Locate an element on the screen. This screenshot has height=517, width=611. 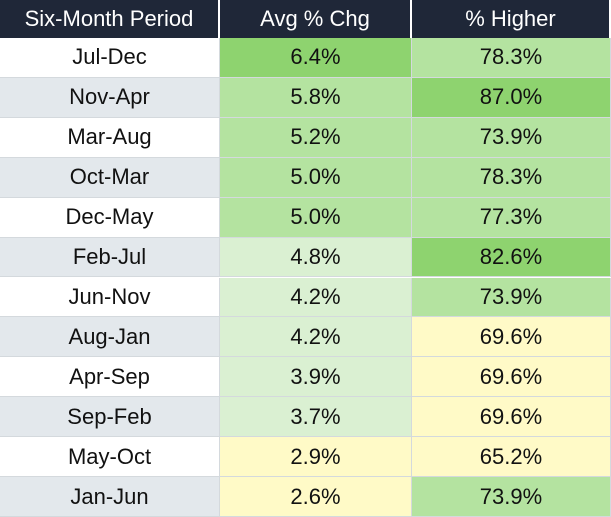
period-cell: Feb-Jul is located at coordinates (110, 257).